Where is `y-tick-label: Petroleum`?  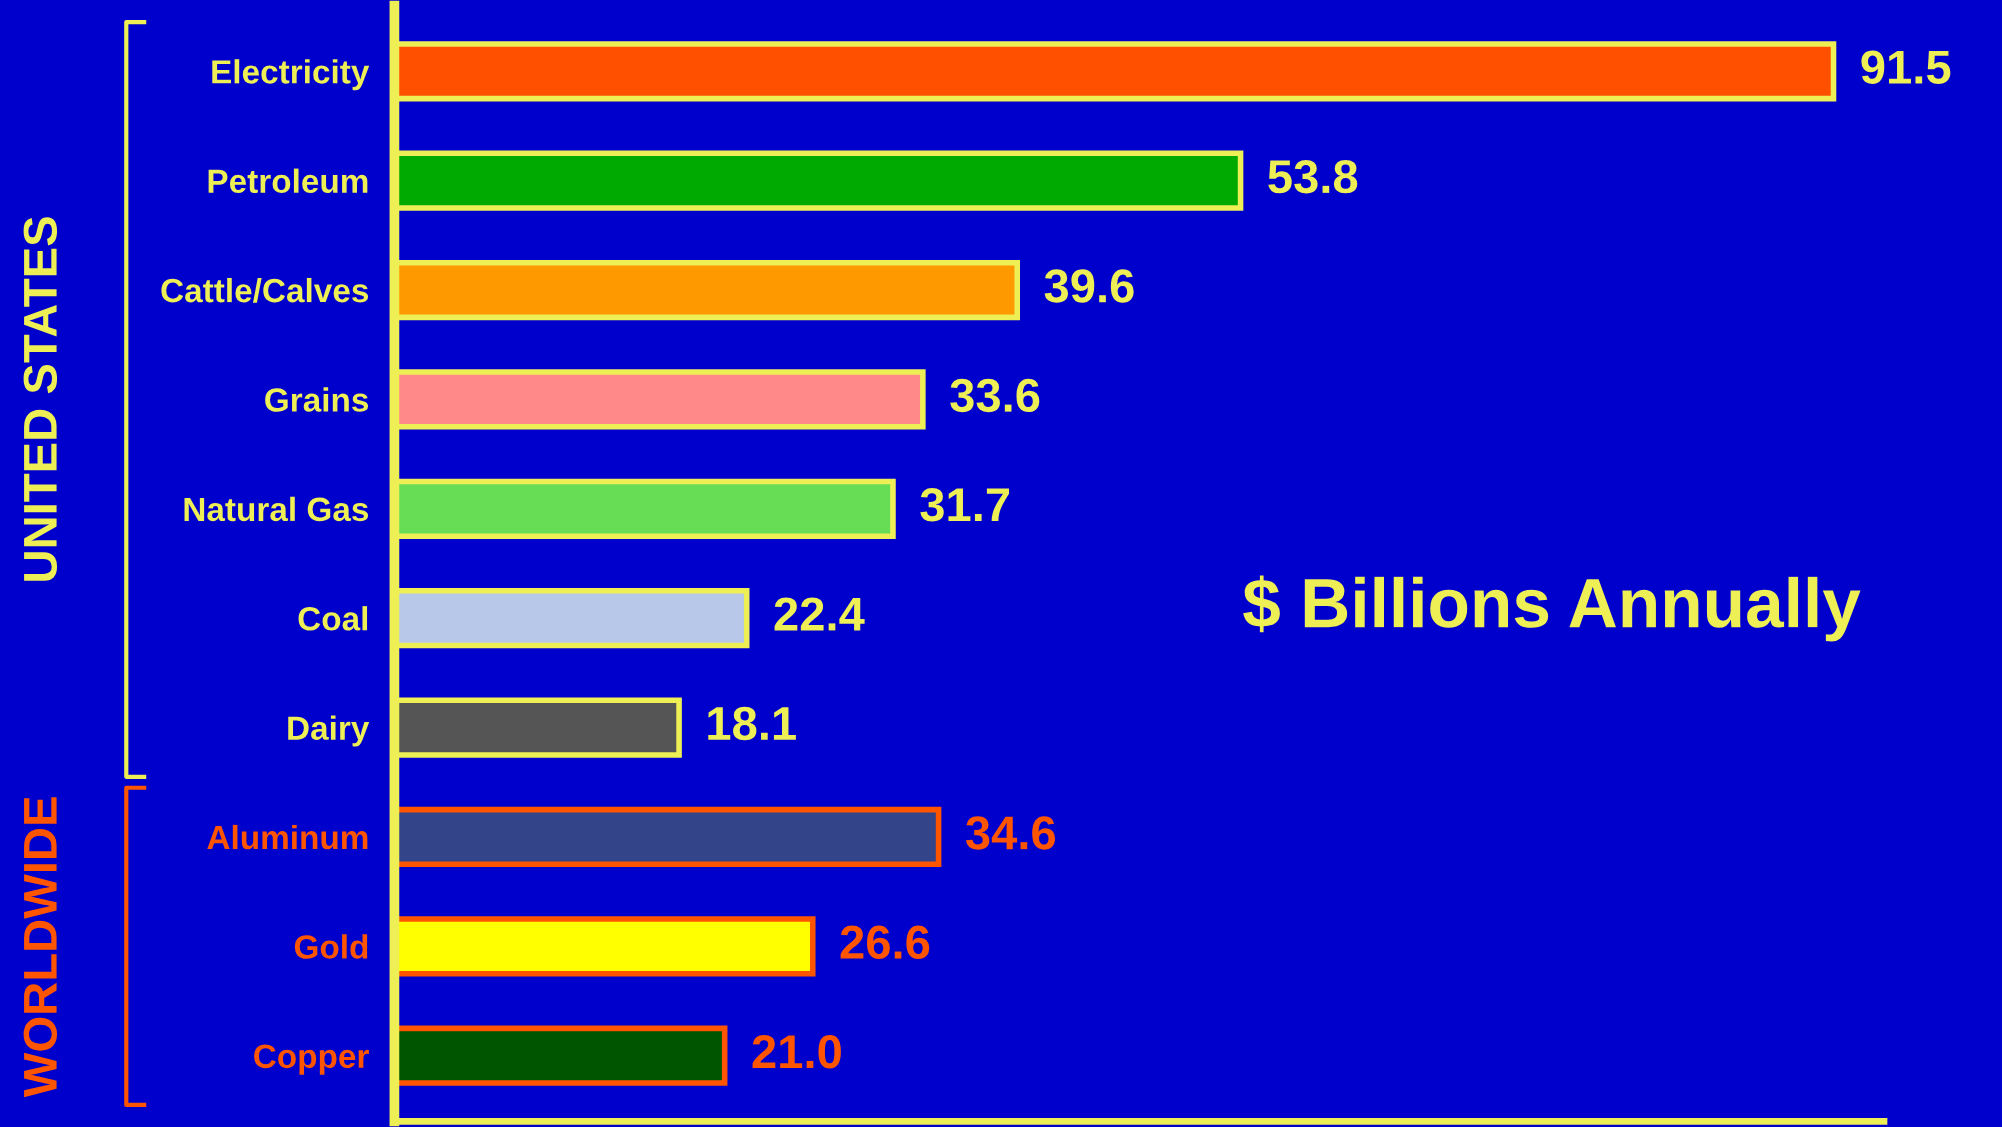
y-tick-label: Petroleum is located at coordinates (288, 181).